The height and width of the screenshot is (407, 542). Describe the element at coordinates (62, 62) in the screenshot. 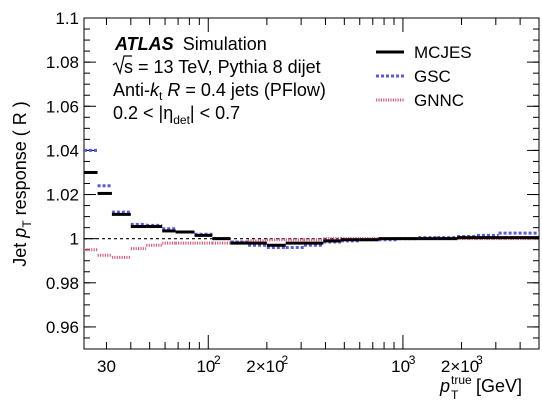

I see `y-tick-label: 1.08` at that location.